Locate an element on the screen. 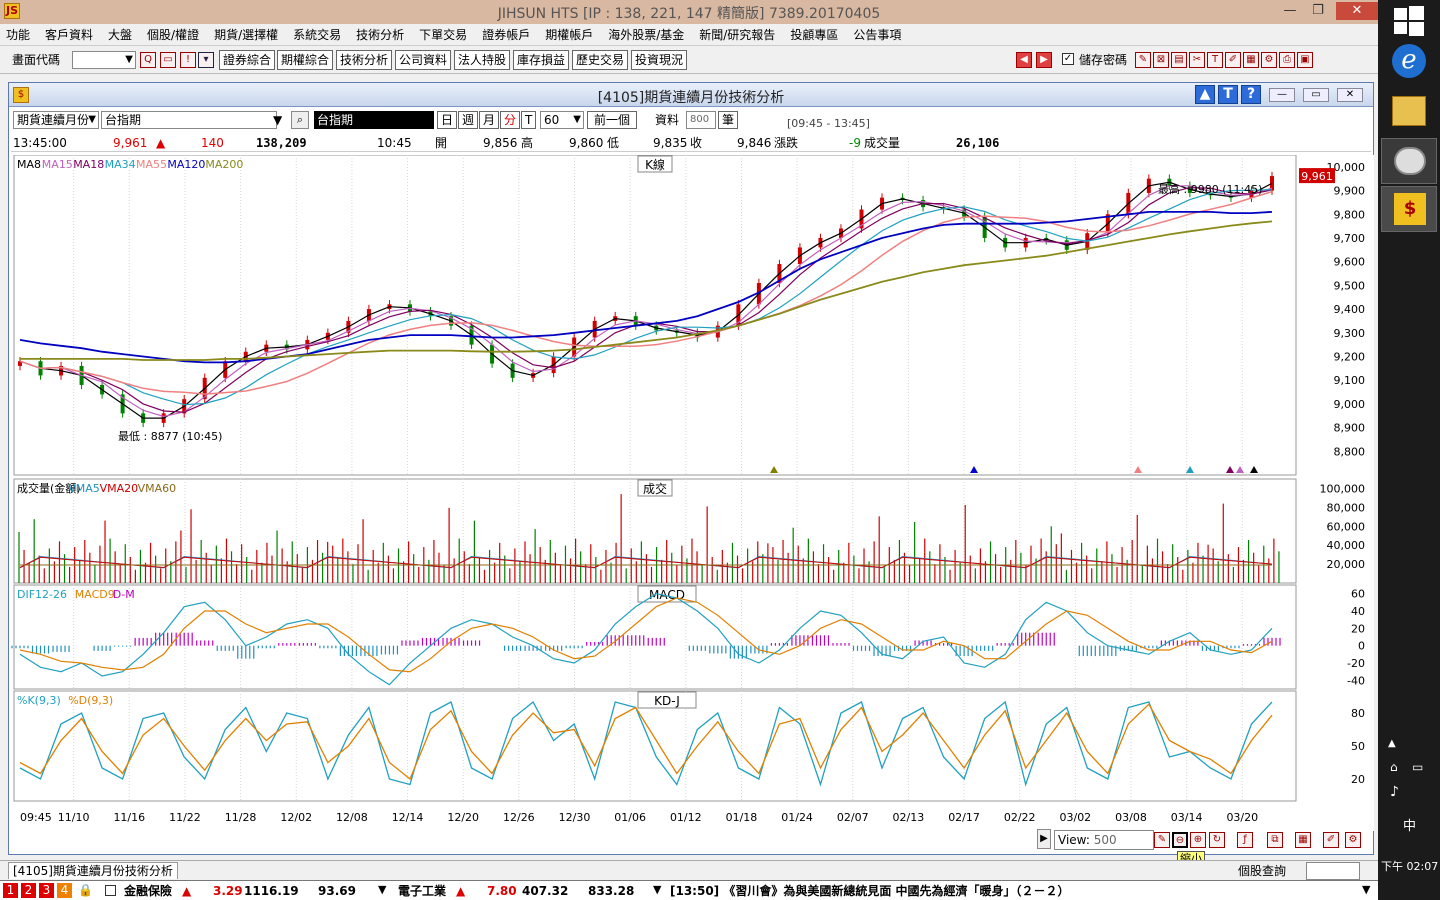  ticker-item2-dropdown-icon: ▼ is located at coordinates (657, 889).